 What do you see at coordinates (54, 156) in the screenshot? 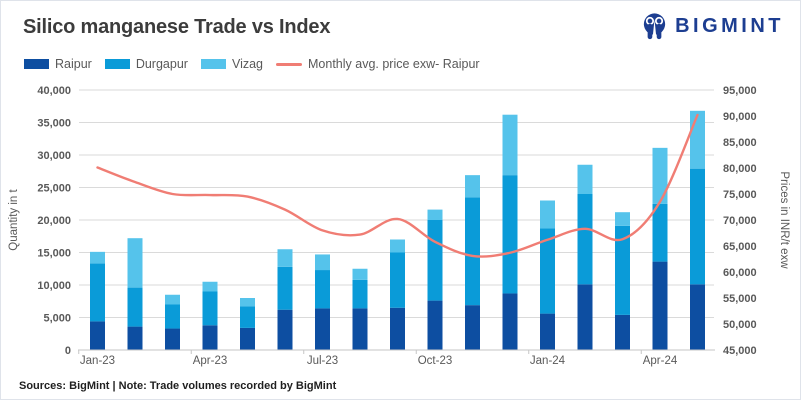
I see `left-axis-tick-label: 30,000` at bounding box center [54, 156].